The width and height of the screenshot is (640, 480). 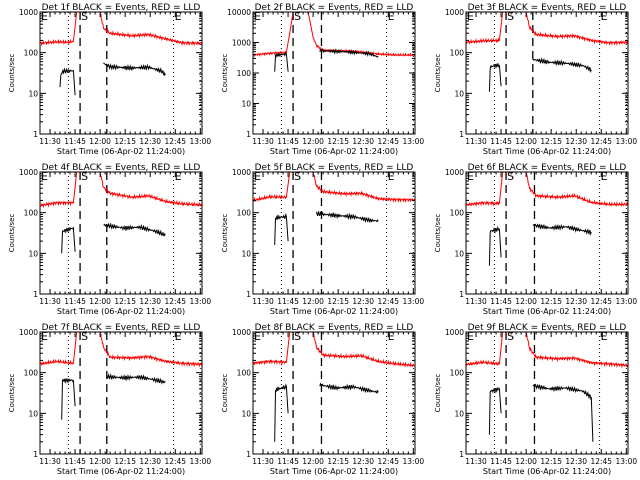 What do you see at coordinates (121, 328) in the screenshot?
I see `chart-title: Det 7f BLACK = Events, RED = LLD` at bounding box center [121, 328].